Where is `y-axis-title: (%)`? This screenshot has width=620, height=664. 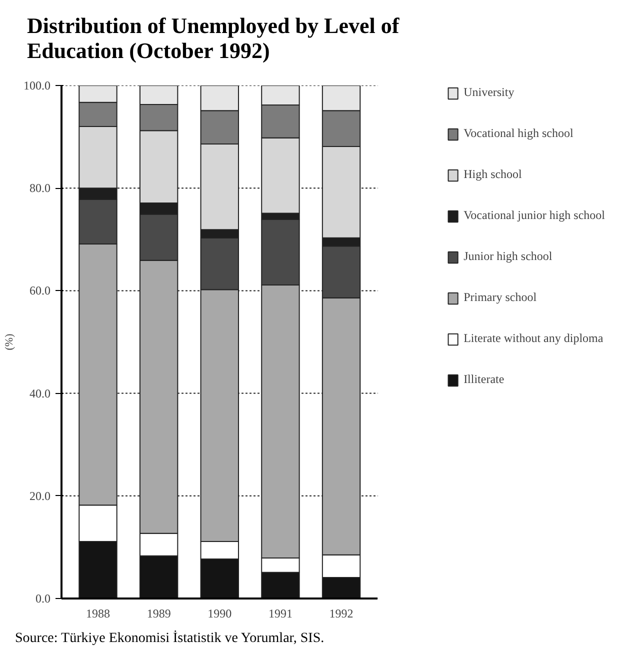
y-axis-title: (%) is located at coordinates (10, 341).